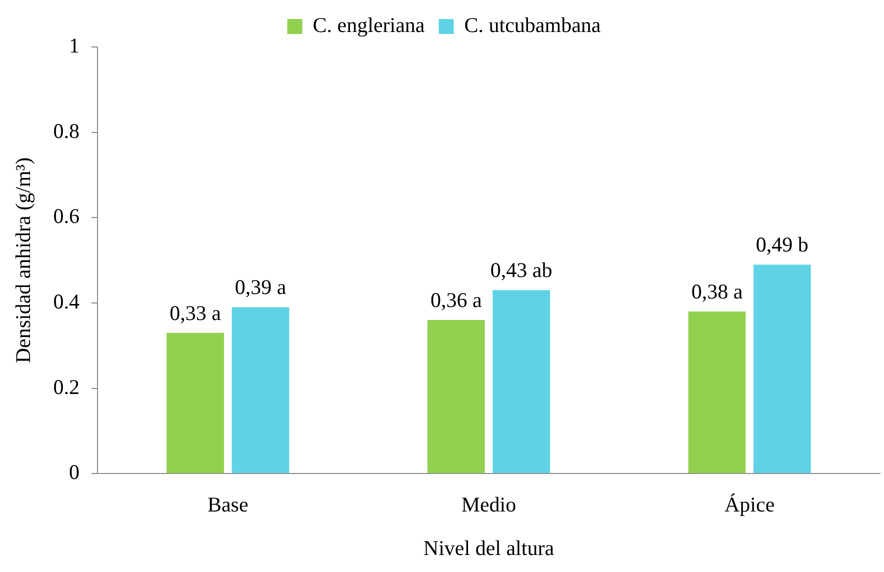 Image resolution: width=884 pixels, height=572 pixels. What do you see at coordinates (23, 260) in the screenshot?
I see `y-axis-title: Densidad anhidra (g/m³)` at bounding box center [23, 260].